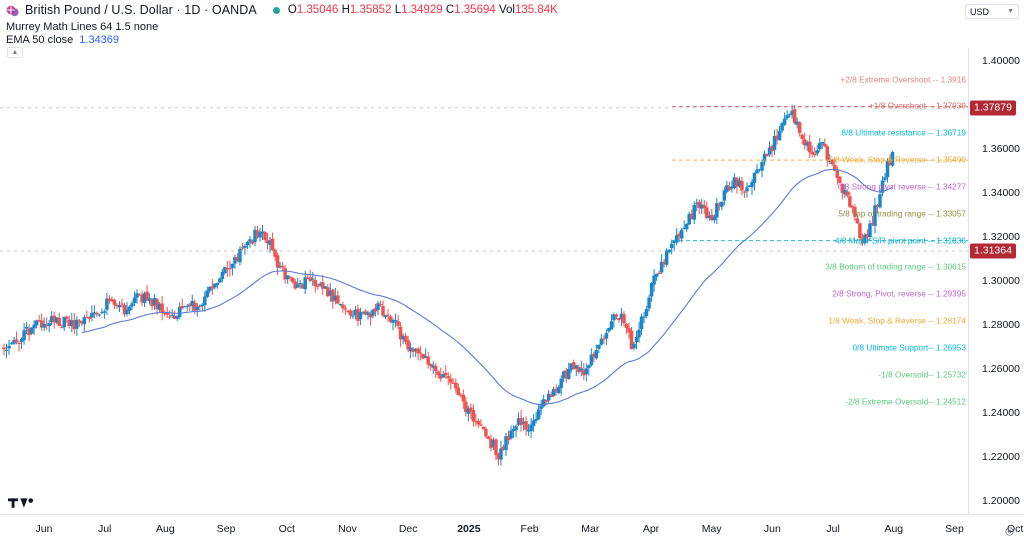  Describe the element at coordinates (1001, 368) in the screenshot. I see `price-axis-tick: 1.26000` at that location.